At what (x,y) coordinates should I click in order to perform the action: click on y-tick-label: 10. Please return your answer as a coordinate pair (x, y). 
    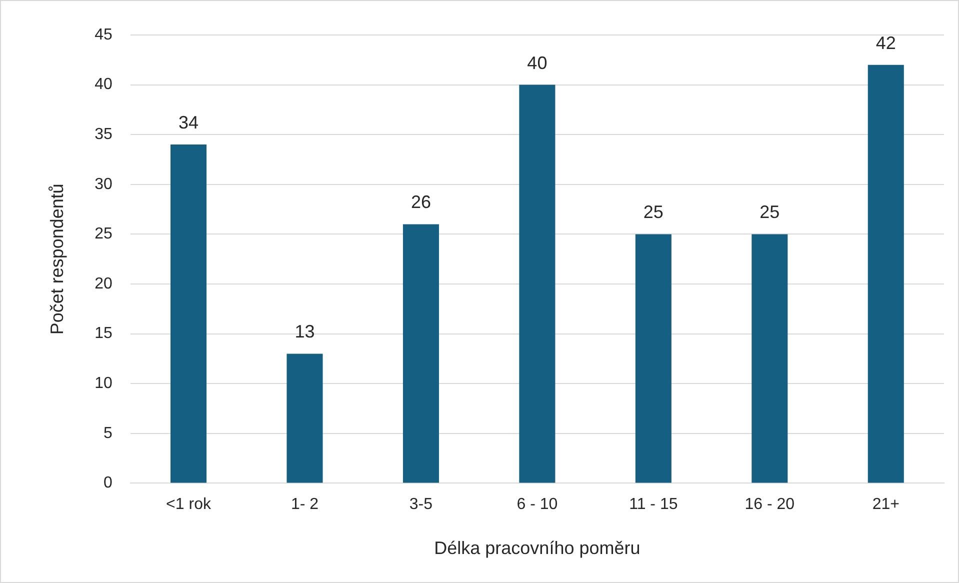
    Looking at the image, I should click on (103, 383).